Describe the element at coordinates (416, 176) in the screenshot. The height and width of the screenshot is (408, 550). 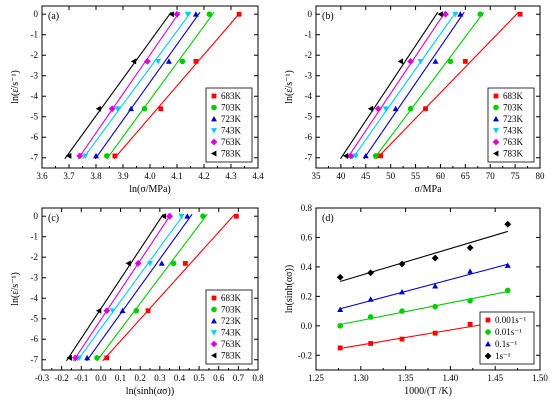
I see `x-tick-label: 55` at that location.